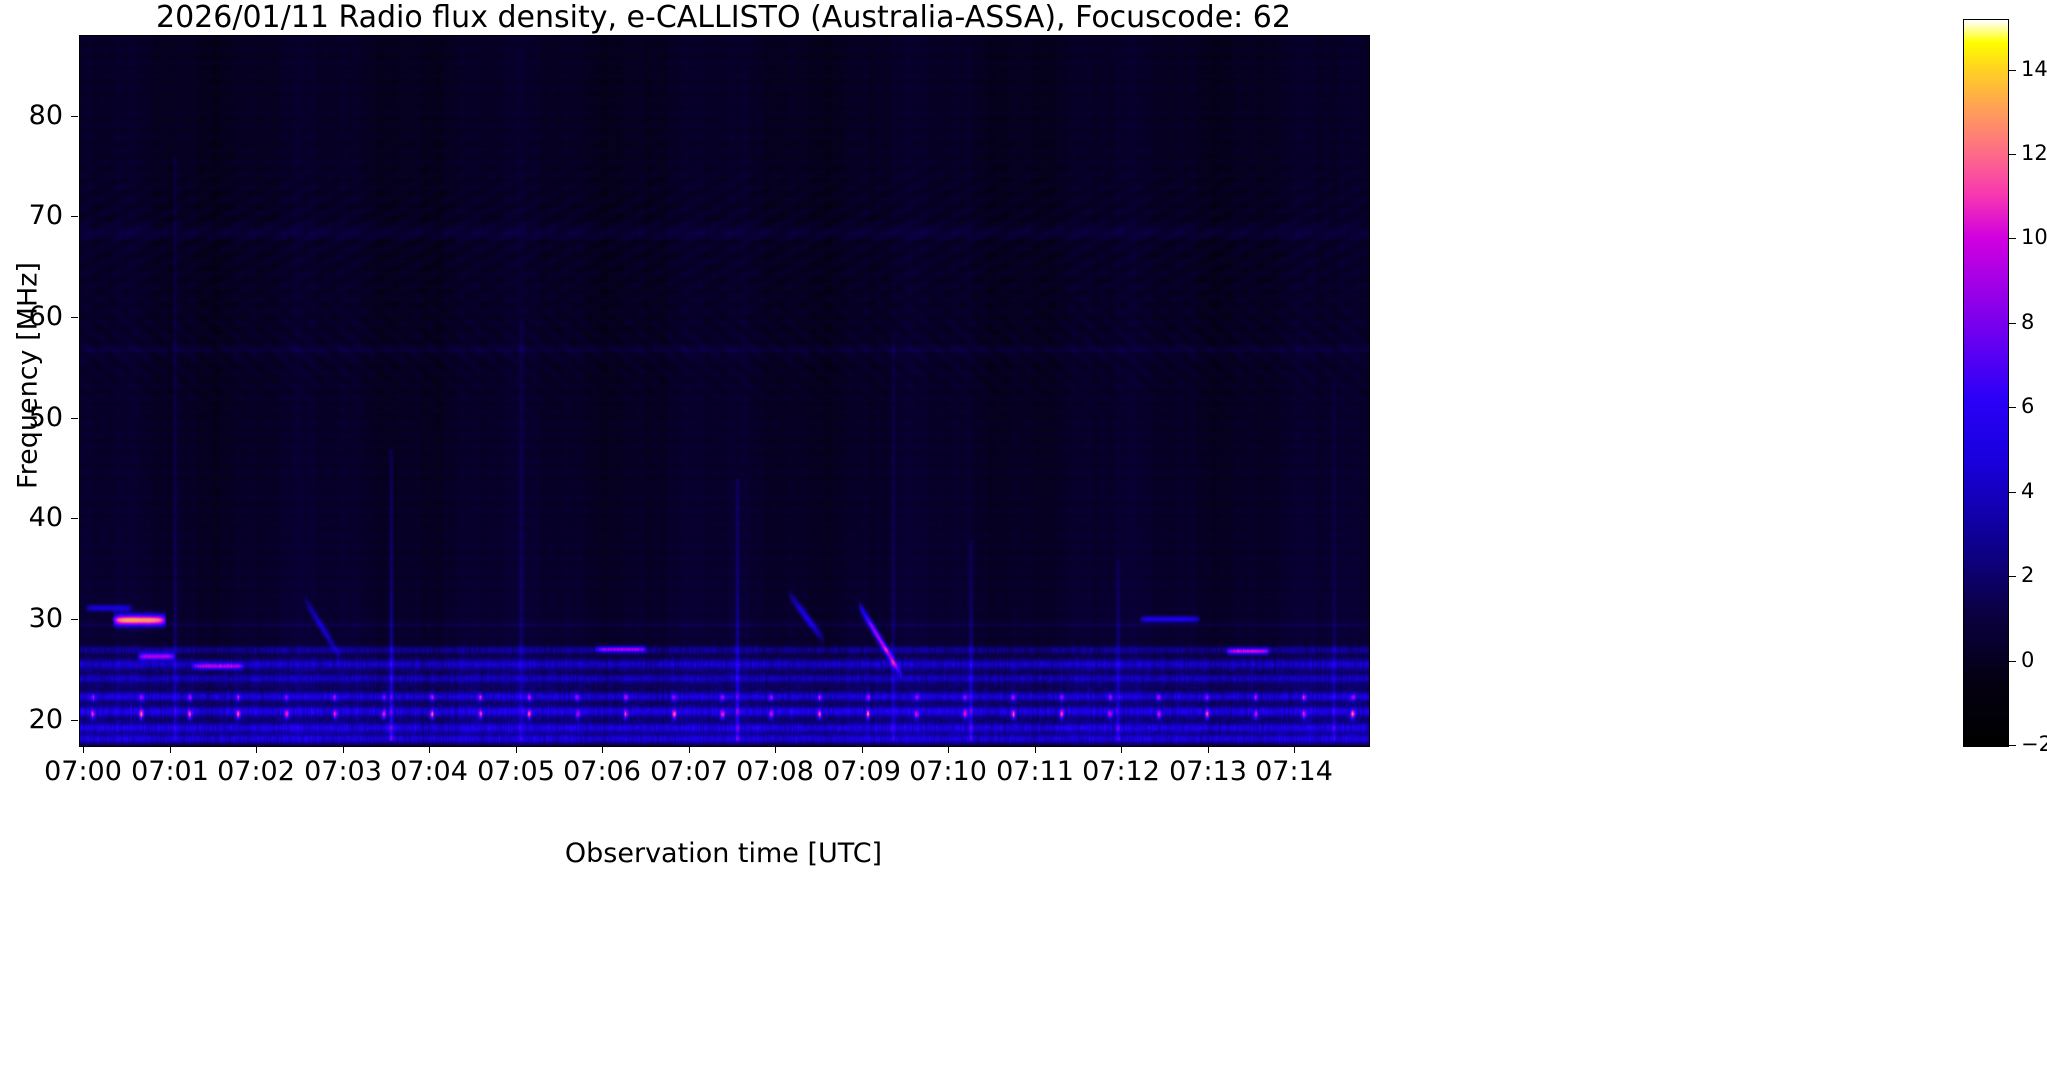  I want to click on colorbar-axes, so click(1986, 383).